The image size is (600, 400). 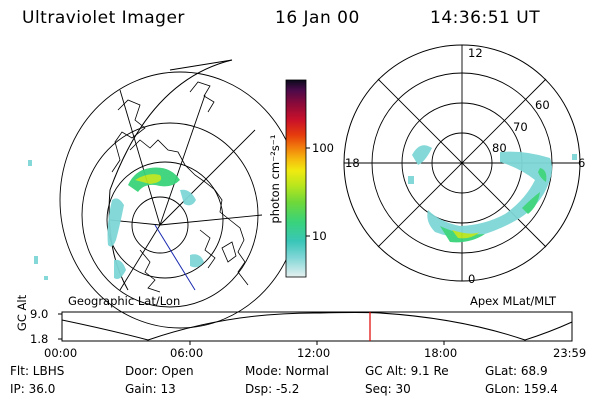 What do you see at coordinates (297, 178) in the screenshot?
I see `color-scale-bar` at bounding box center [297, 178].